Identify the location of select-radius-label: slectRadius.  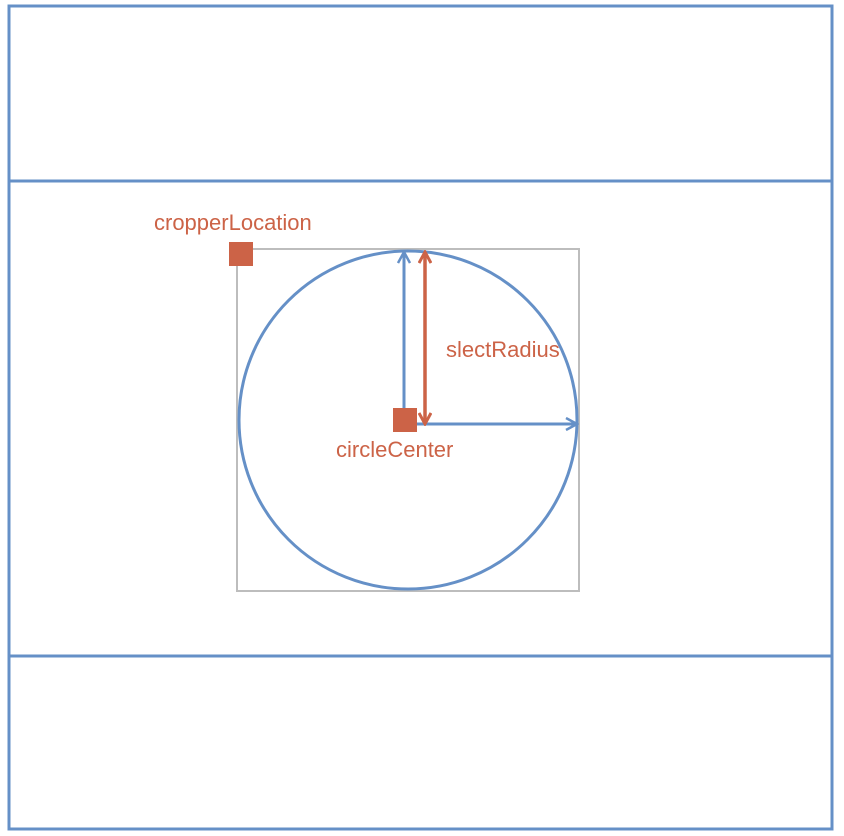
(503, 349).